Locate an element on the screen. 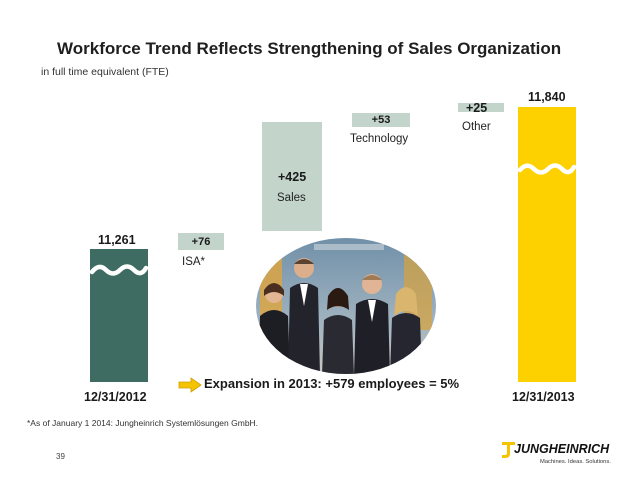 The height and width of the screenshot is (479, 638). step-value-isa: +76 is located at coordinates (201, 241).